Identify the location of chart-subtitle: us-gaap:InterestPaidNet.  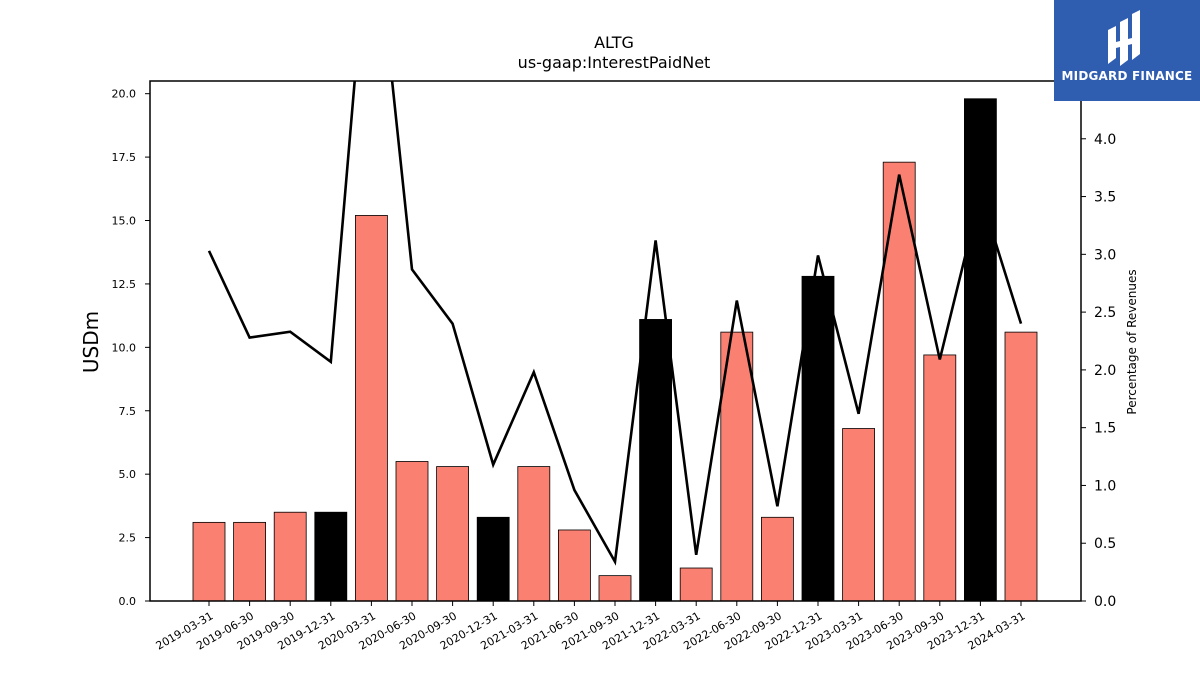
(614, 62).